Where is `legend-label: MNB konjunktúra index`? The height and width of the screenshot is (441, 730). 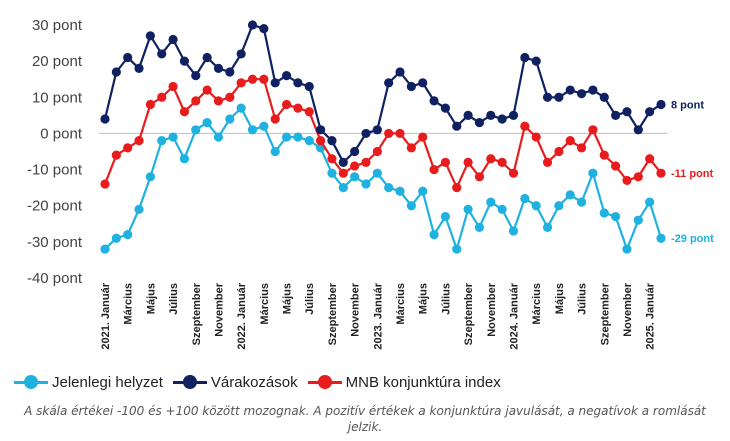 legend-label: MNB konjunktúra index is located at coordinates (423, 382).